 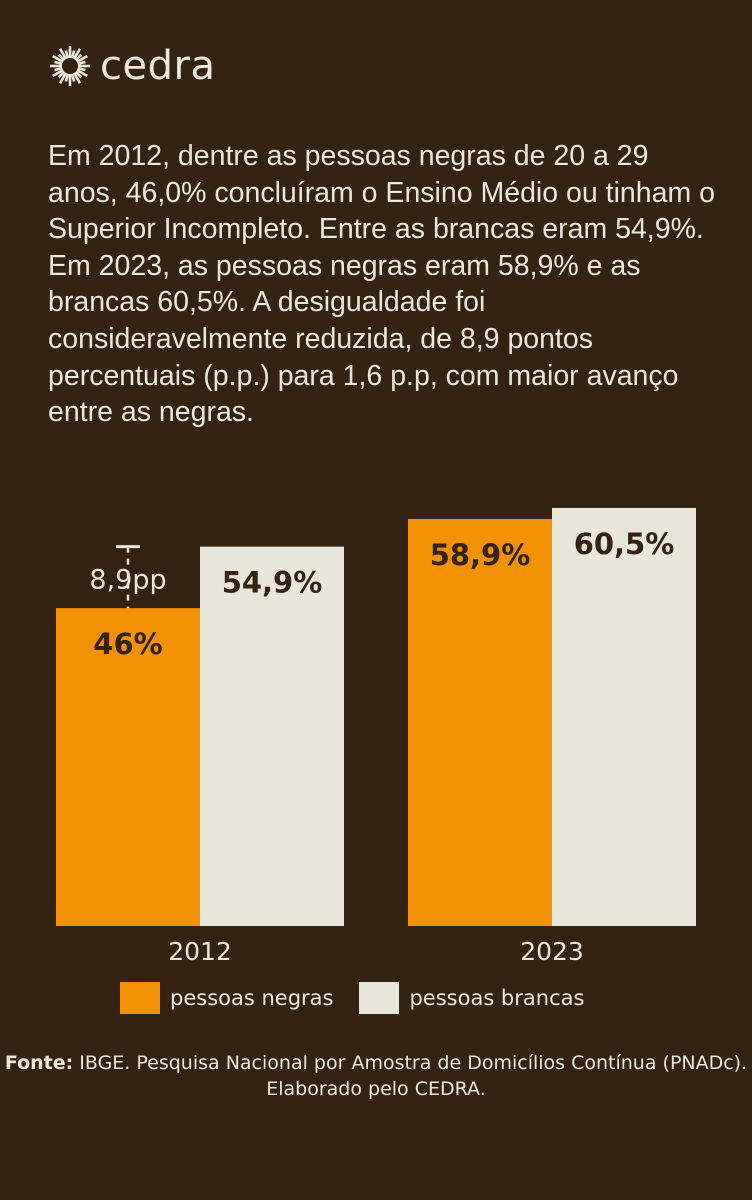 I want to click on x-tick-label-2023: 2023, so click(x=552, y=951).